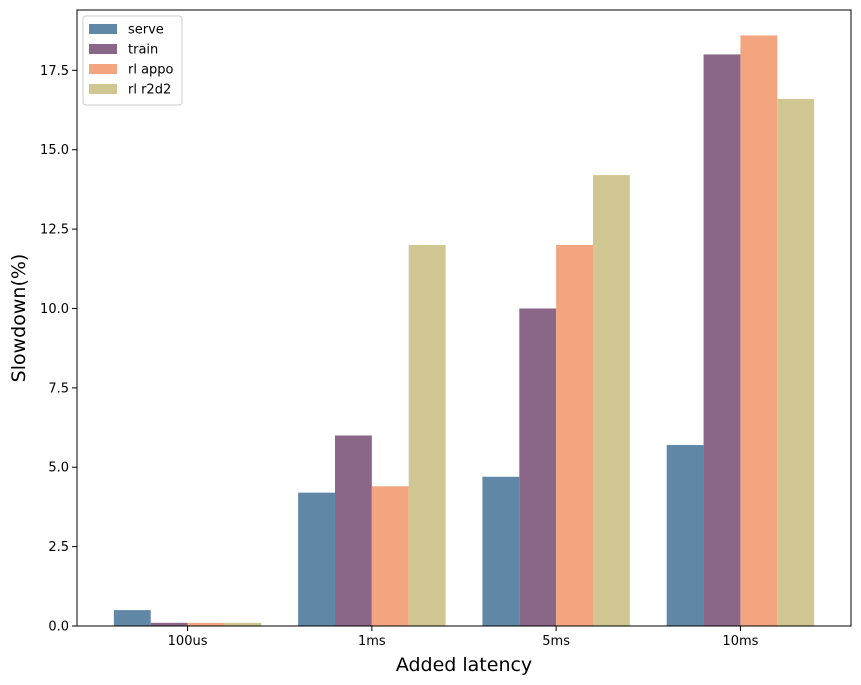  Describe the element at coordinates (740, 641) in the screenshot. I see `x-tick-label: 10ms` at that location.